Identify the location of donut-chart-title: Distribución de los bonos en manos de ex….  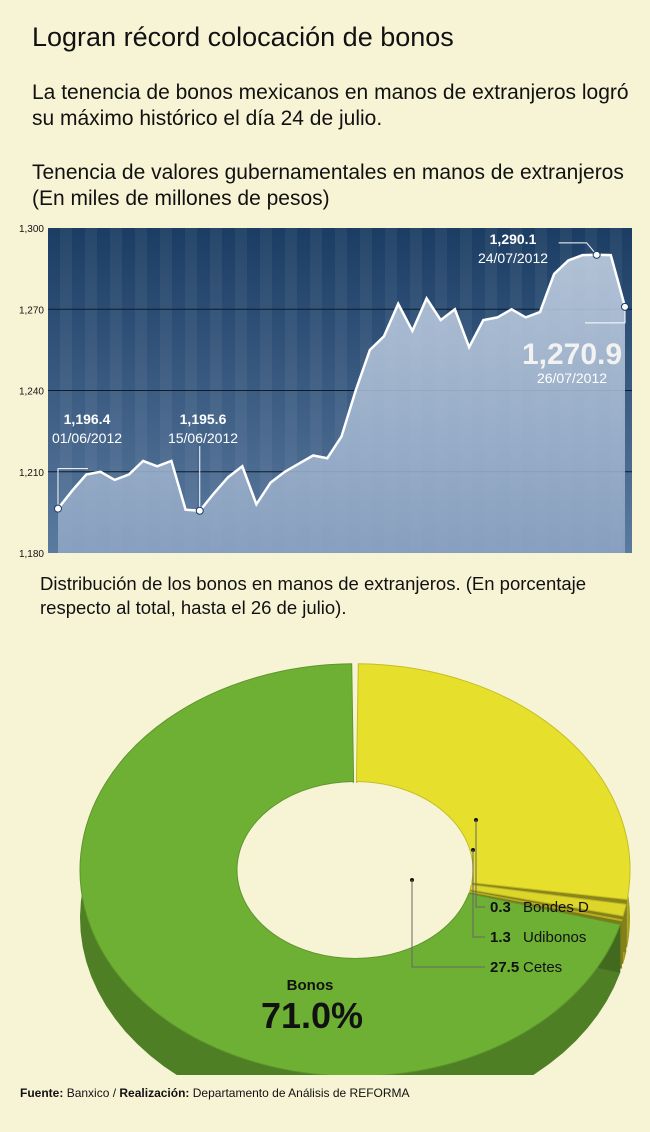
(313, 595).